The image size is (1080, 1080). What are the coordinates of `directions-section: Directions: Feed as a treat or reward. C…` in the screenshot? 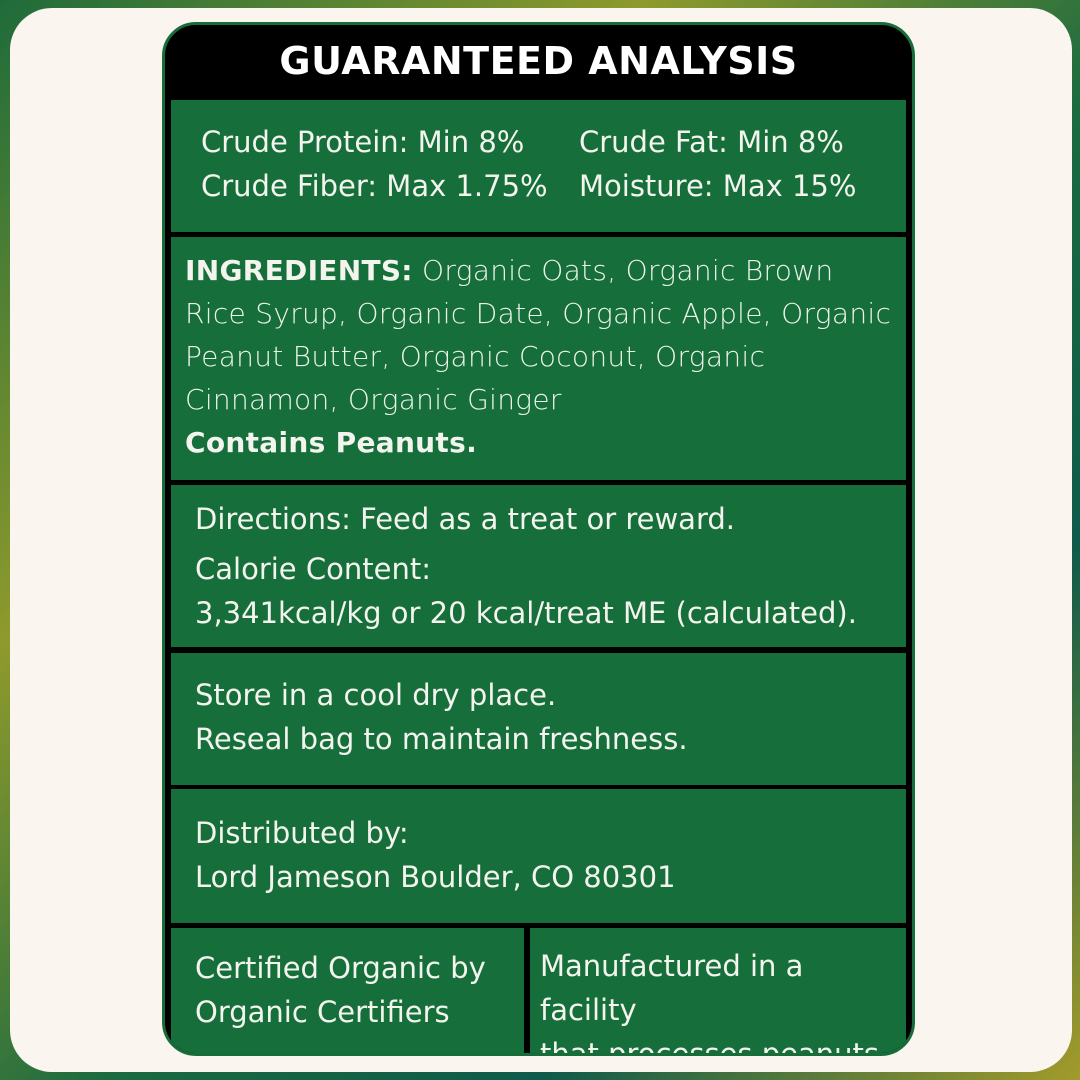 It's located at (538, 566).